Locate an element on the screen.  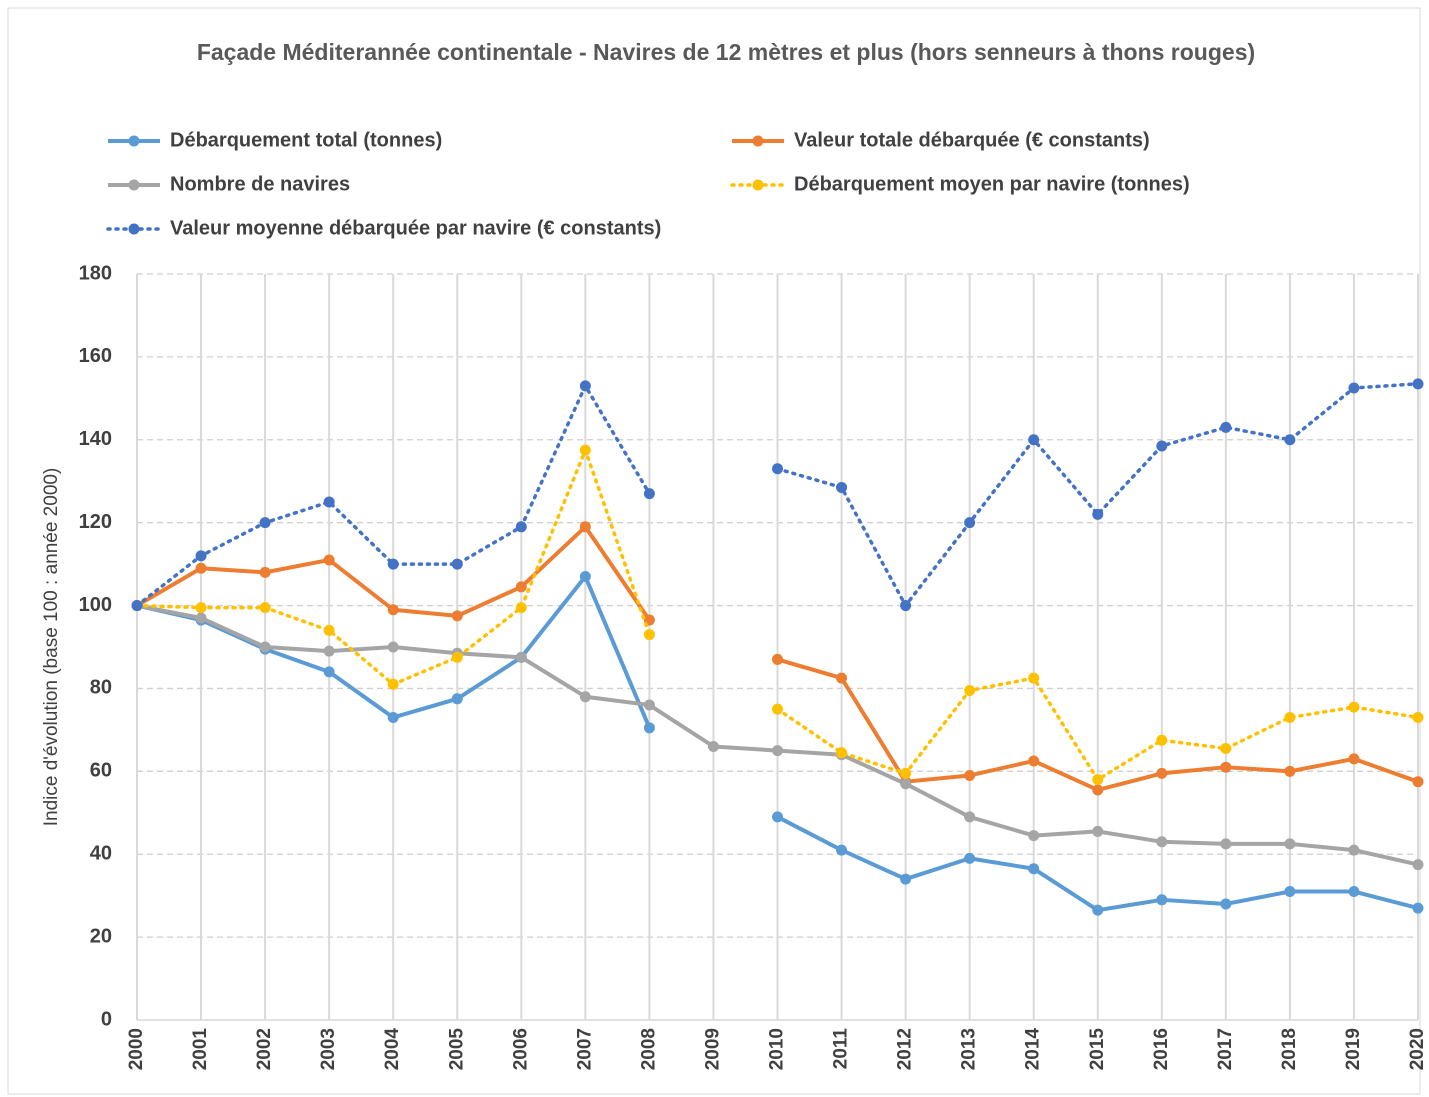
y-tick-label: 20 is located at coordinates (101, 936).